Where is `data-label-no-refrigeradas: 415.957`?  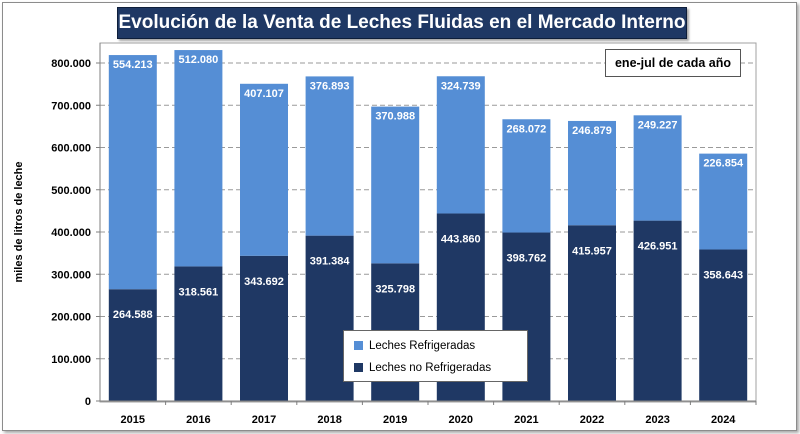 data-label-no-refrigeradas: 415.957 is located at coordinates (592, 251).